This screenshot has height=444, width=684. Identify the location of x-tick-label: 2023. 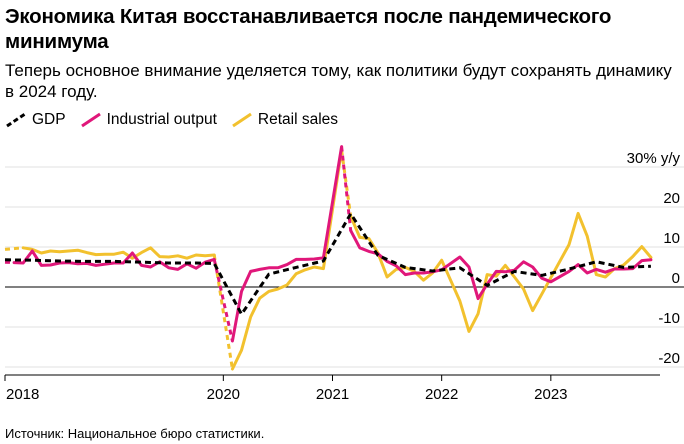
(550, 394).